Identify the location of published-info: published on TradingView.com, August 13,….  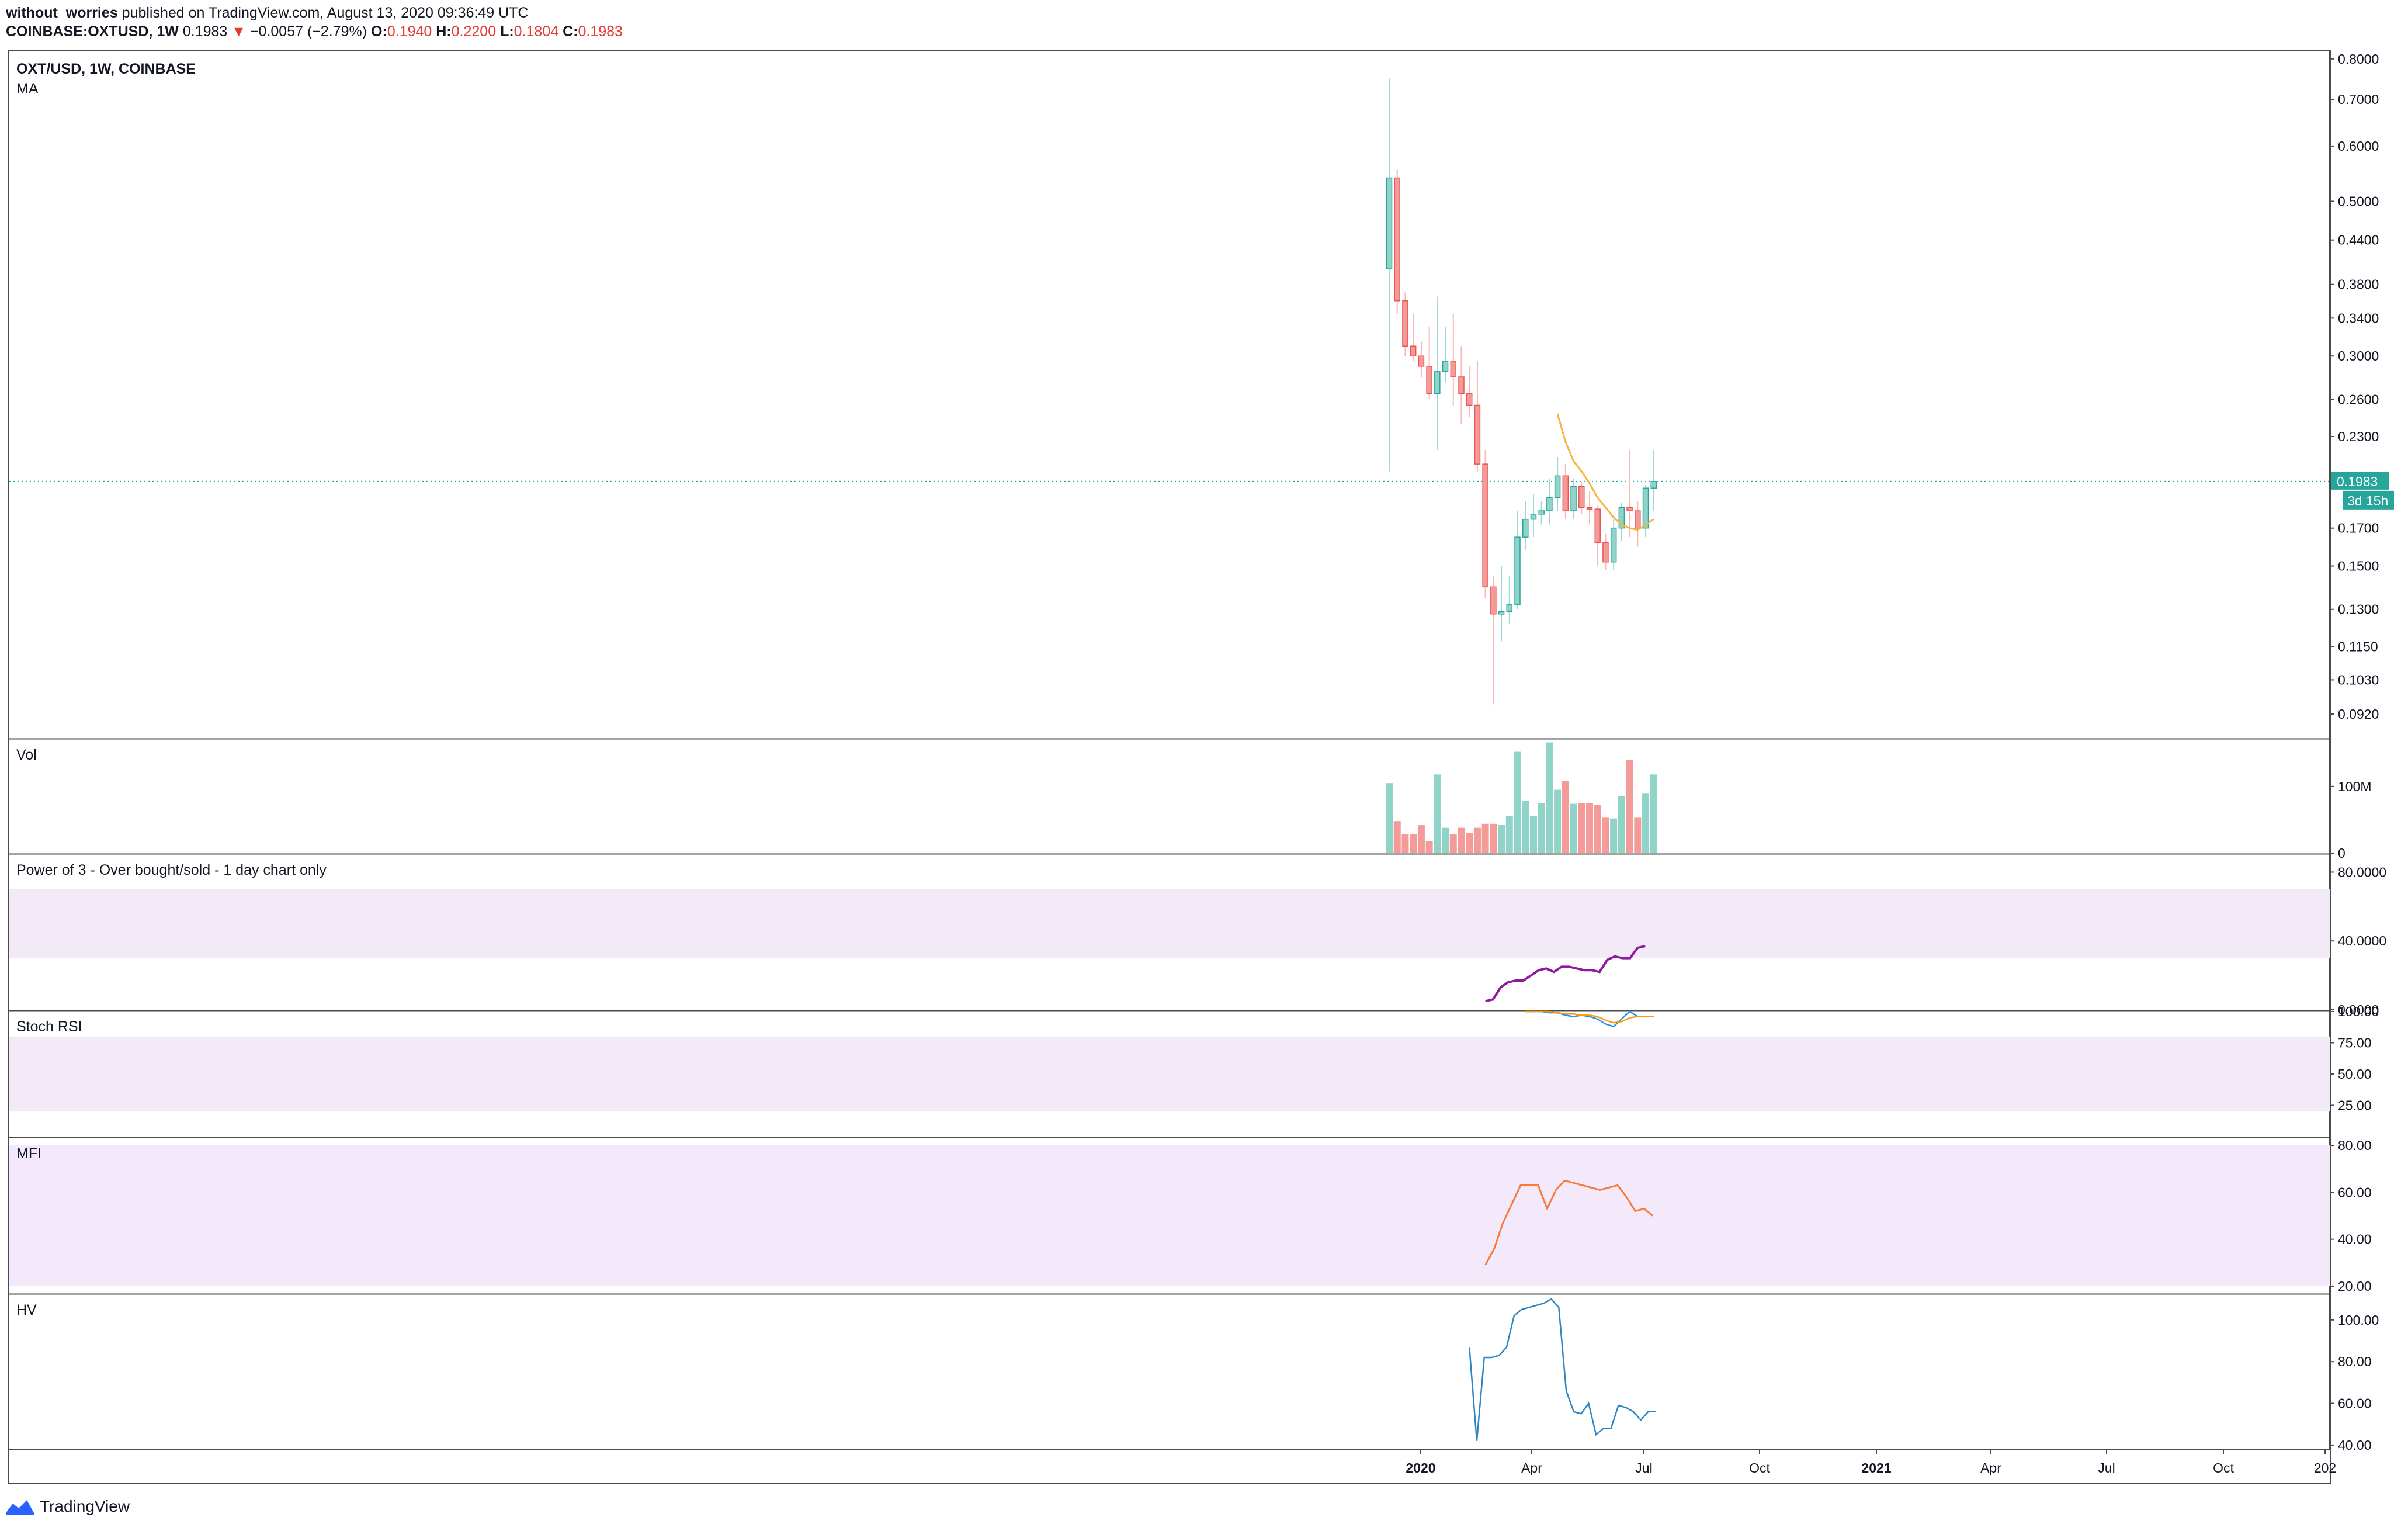
(325, 13).